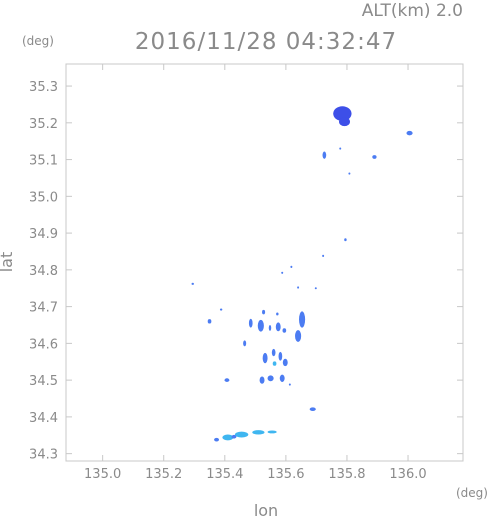 This screenshot has width=491, height=521. I want to click on x-unit-label: (deg), so click(472, 493).